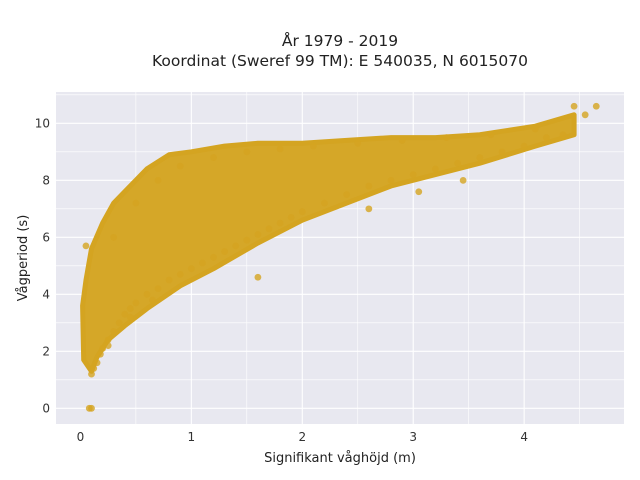  What do you see at coordinates (340, 40) in the screenshot?
I see `chart-title-line1: År 1979 - 2019` at bounding box center [340, 40].